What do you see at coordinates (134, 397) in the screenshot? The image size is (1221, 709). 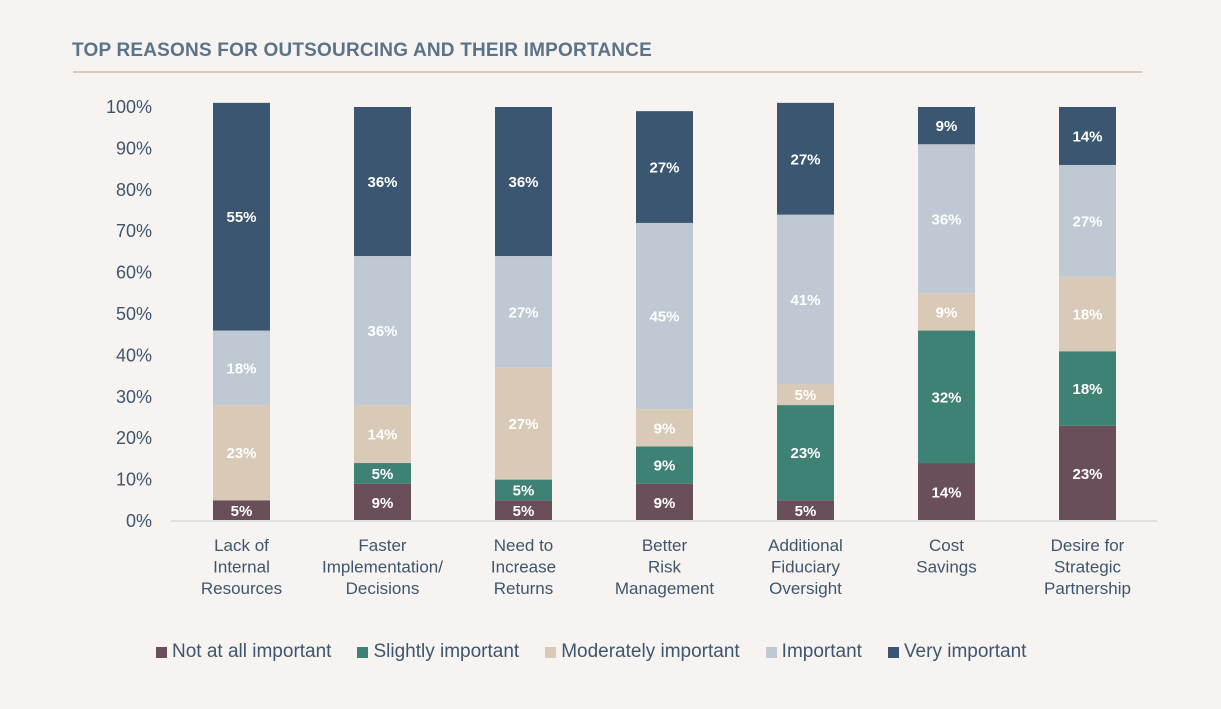 I see `y-tick-label: 30%` at bounding box center [134, 397].